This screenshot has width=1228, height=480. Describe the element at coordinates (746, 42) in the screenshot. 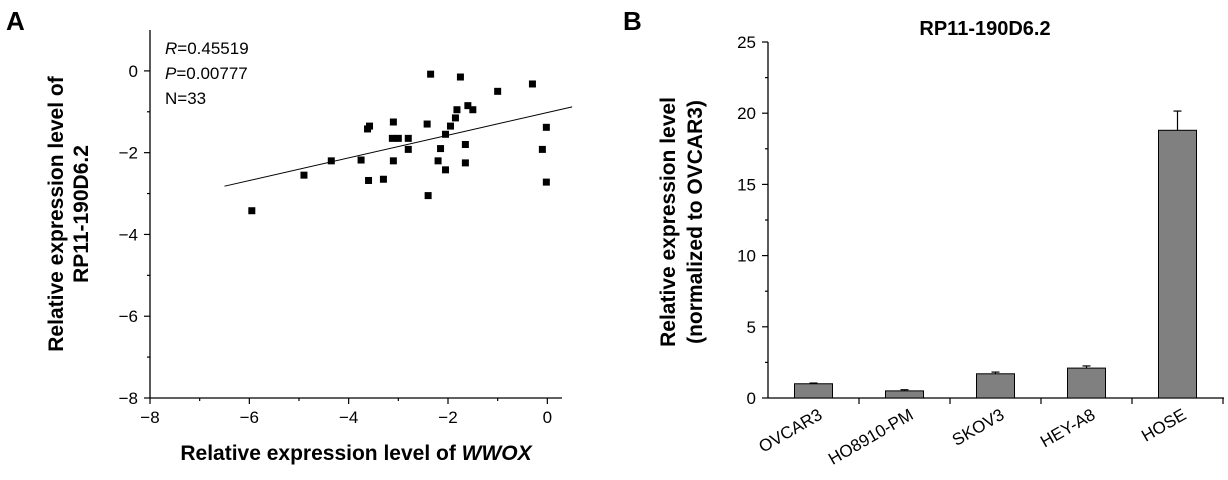

I see `panel-b-y-tick-label: 25` at that location.